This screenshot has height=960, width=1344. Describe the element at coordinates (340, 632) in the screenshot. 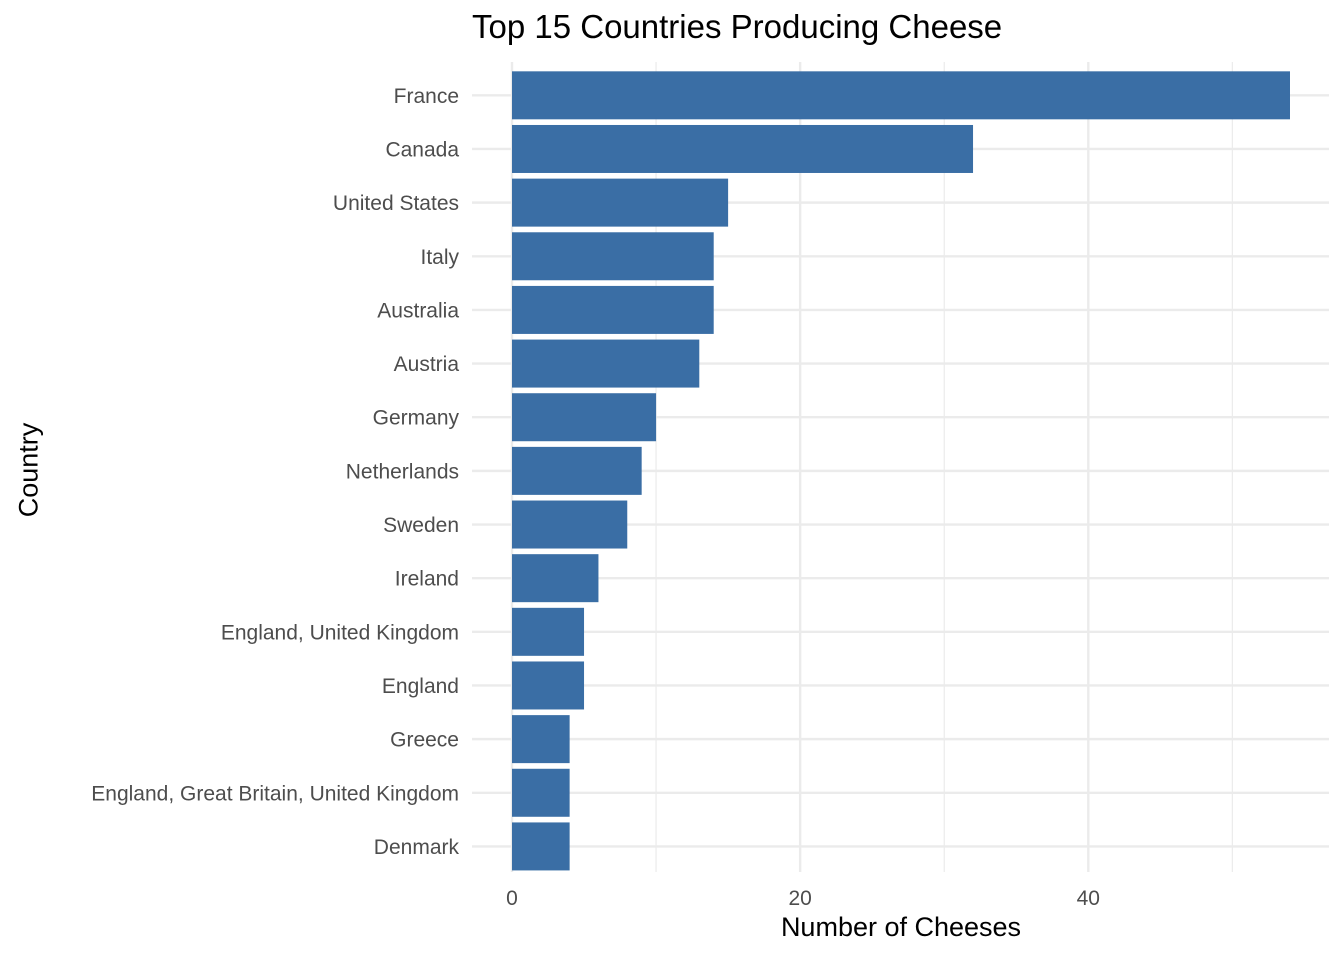

I see `y-tick-label: England, United Kingdom` at that location.